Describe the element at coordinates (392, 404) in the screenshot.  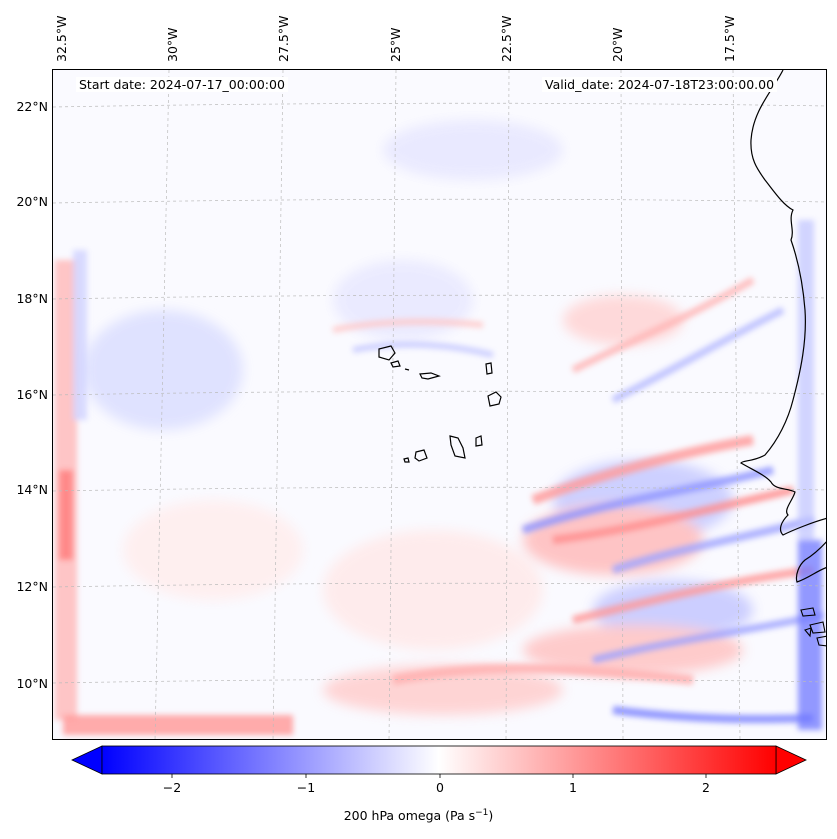
I see `gridline-lon-25w` at that location.